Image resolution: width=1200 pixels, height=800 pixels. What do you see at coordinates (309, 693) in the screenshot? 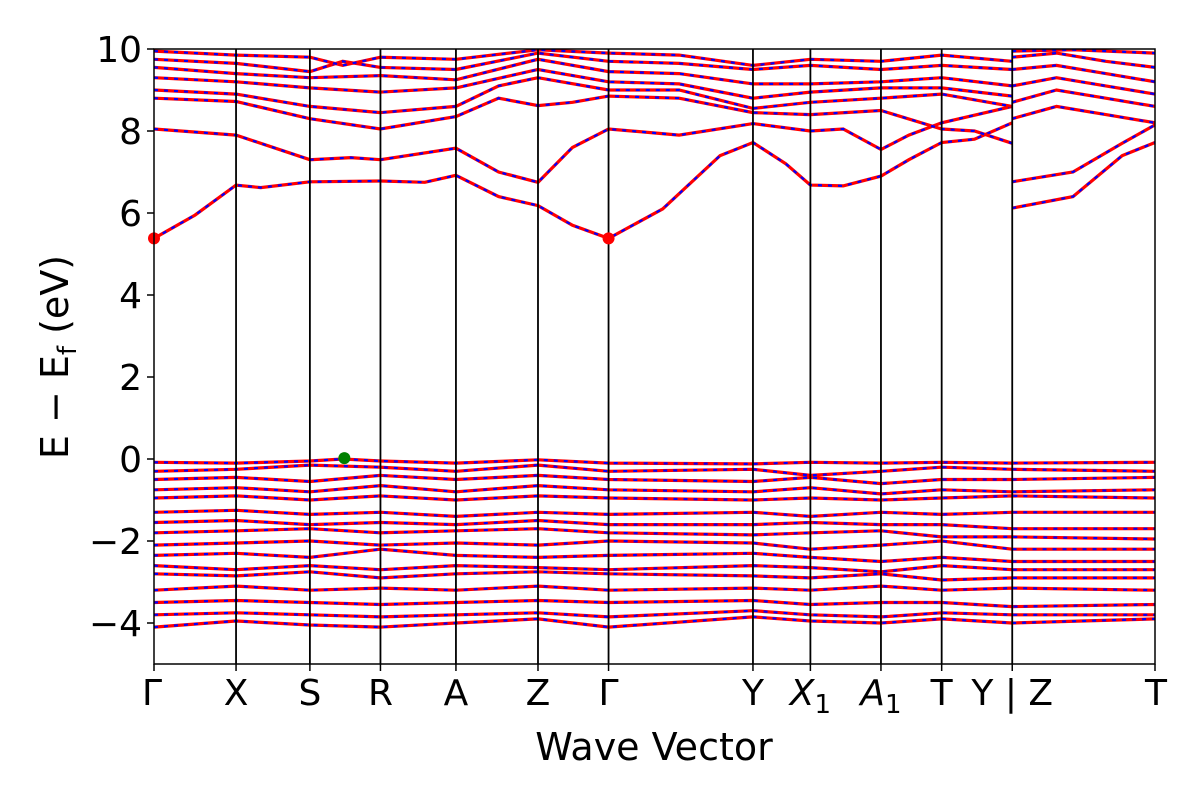
I see `x-tick-label-2: S` at bounding box center [309, 693].